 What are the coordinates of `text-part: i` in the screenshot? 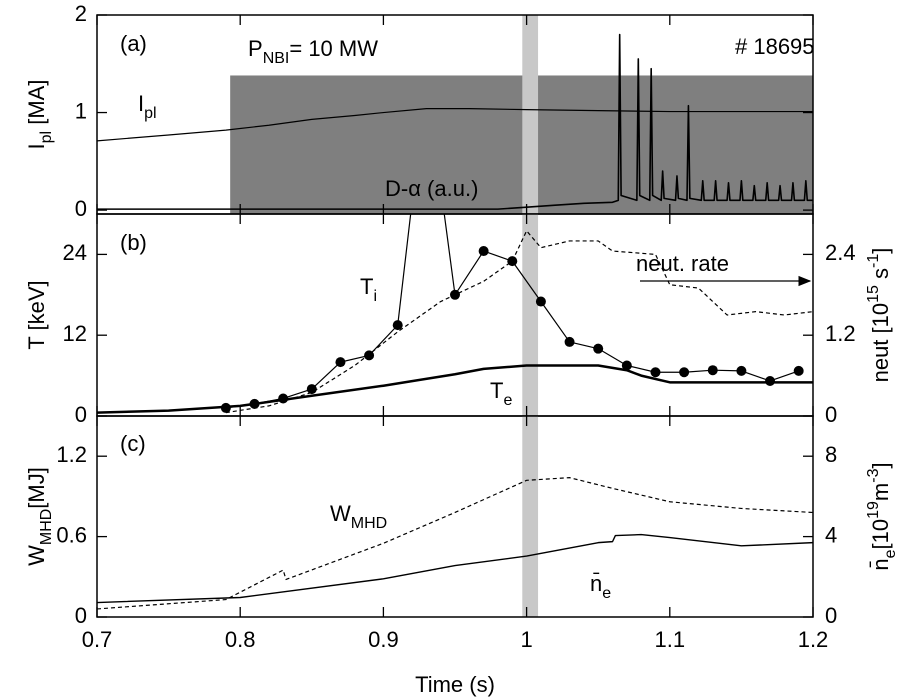 It's located at (375, 296).